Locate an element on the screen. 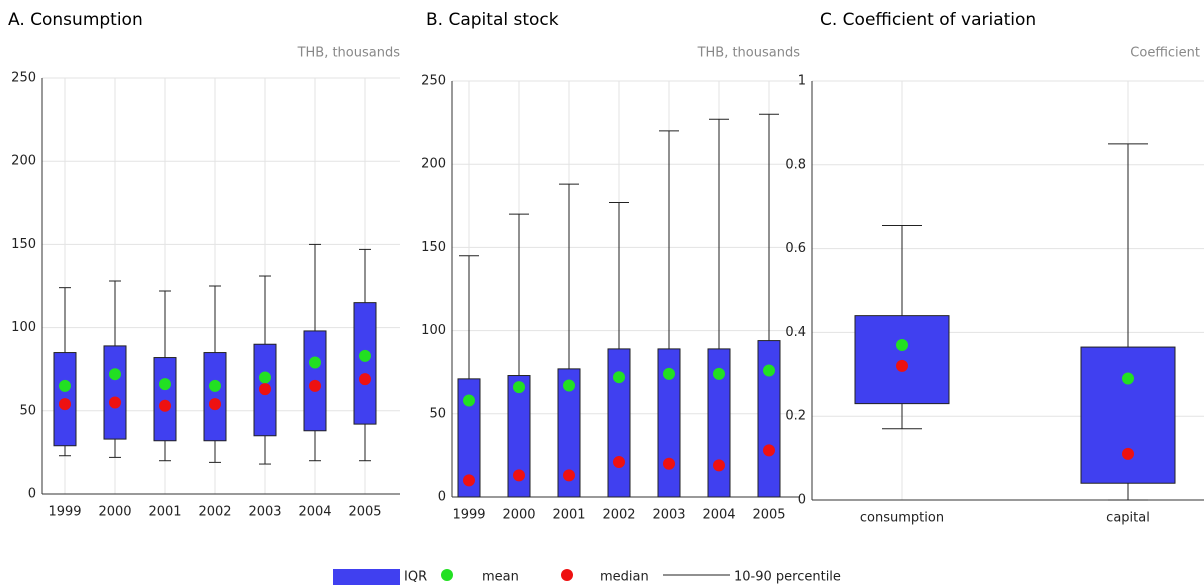  chart-title: B. Capital stock is located at coordinates (492, 20).